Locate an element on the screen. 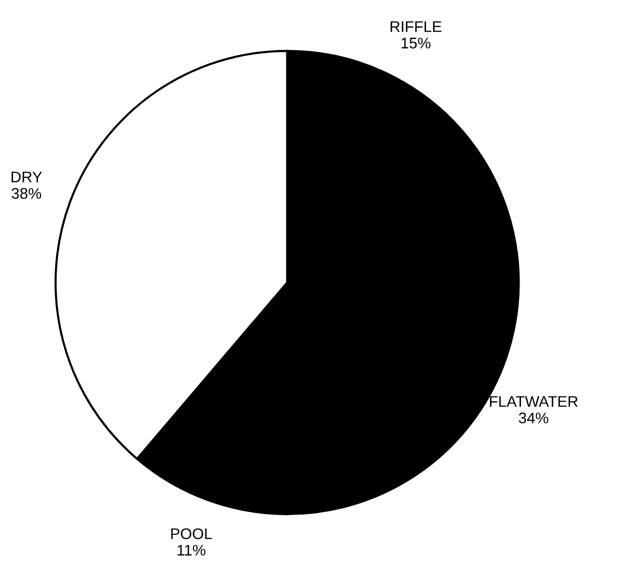 This screenshot has height=565, width=629. slice-label: RIFFLE is located at coordinates (416, 26).